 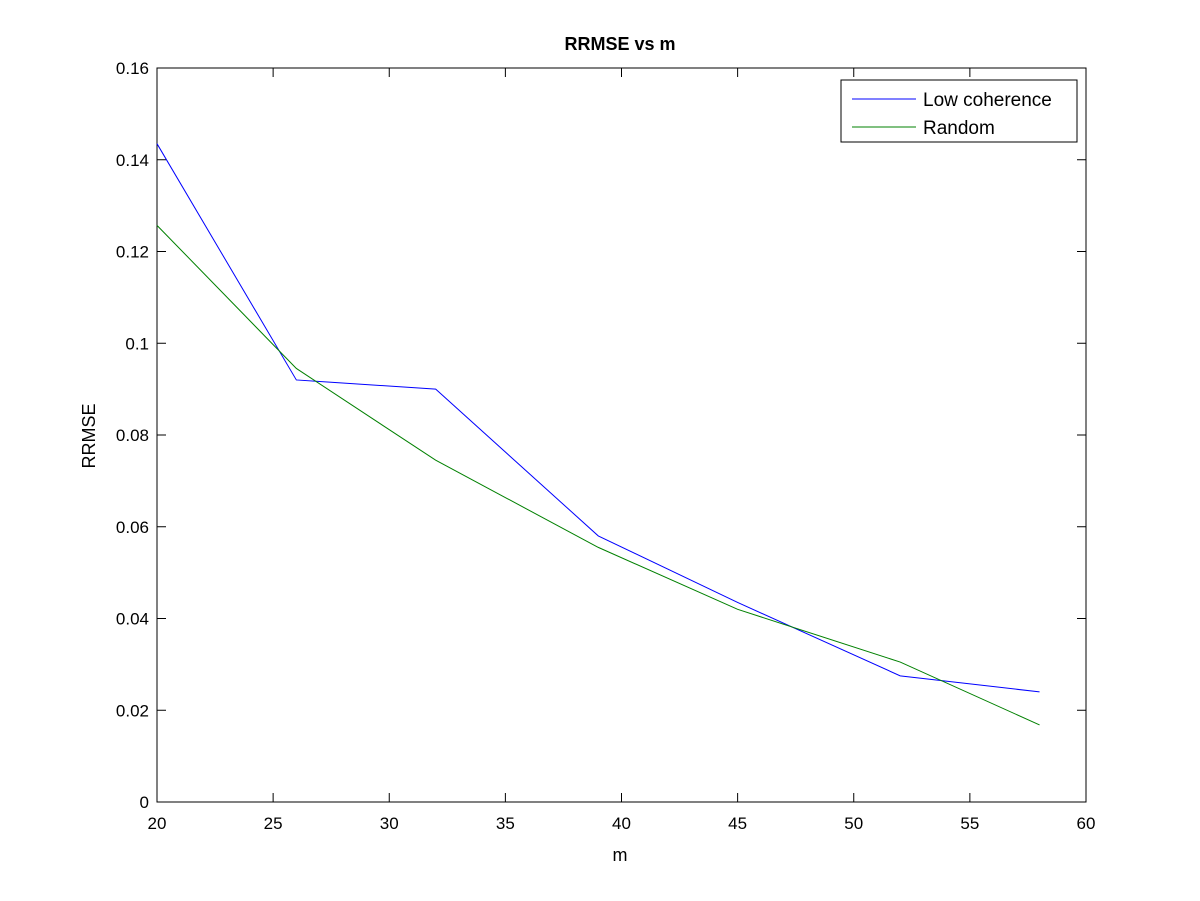 I want to click on x-tick-label: 60, so click(x=1086, y=823).